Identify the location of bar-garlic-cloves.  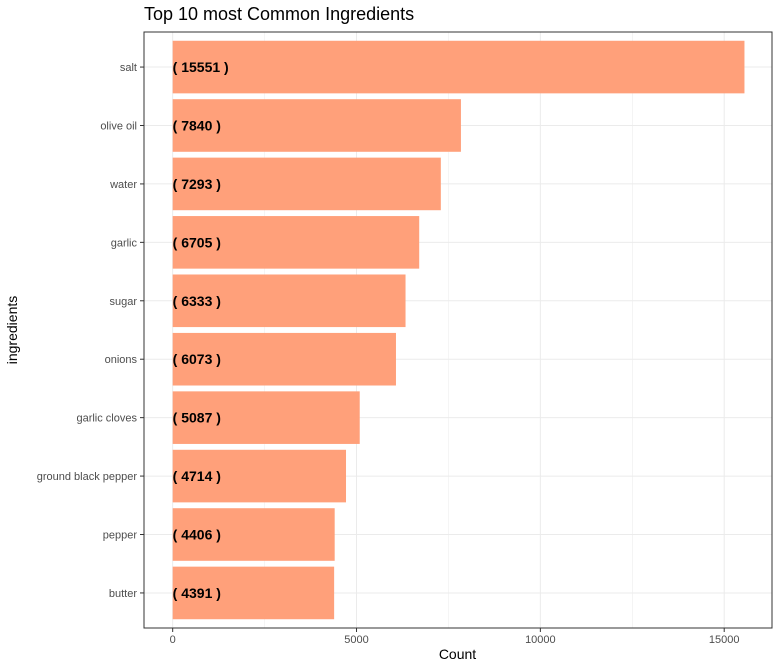
(266, 417).